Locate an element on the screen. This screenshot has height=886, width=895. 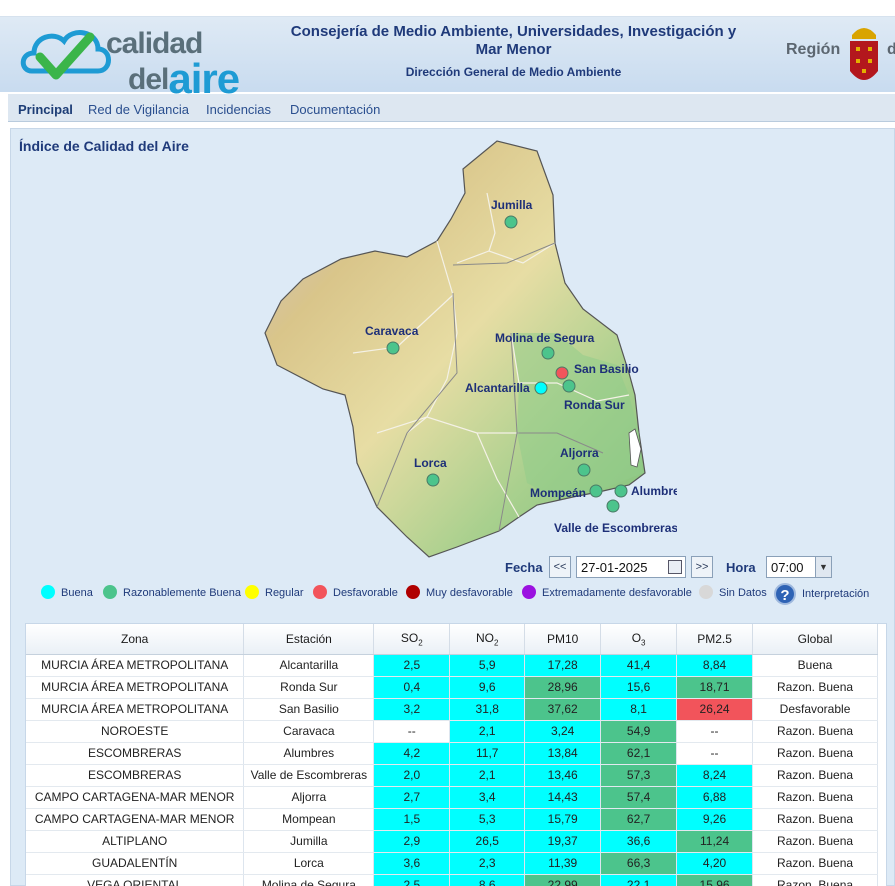
column-header-global: Global is located at coordinates (815, 639).